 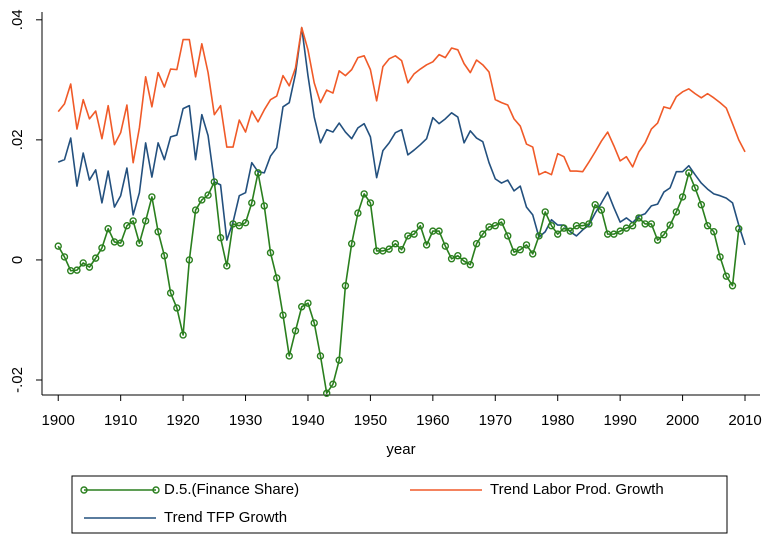 What do you see at coordinates (744, 420) in the screenshot?
I see `x-tick-label: 2010` at bounding box center [744, 420].